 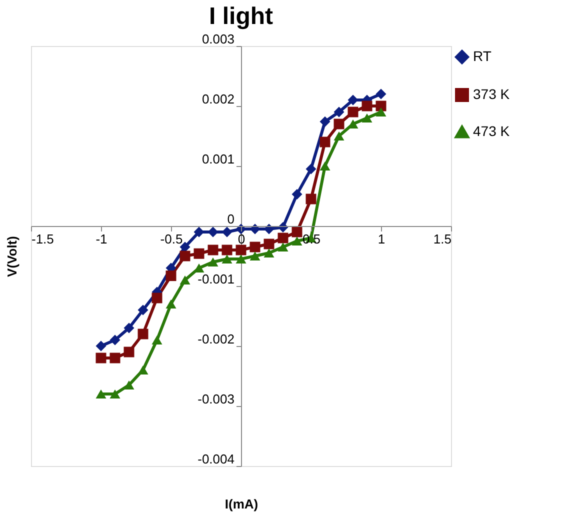 What do you see at coordinates (218, 99) in the screenshot?
I see `y-tick-label: 0.002` at bounding box center [218, 99].